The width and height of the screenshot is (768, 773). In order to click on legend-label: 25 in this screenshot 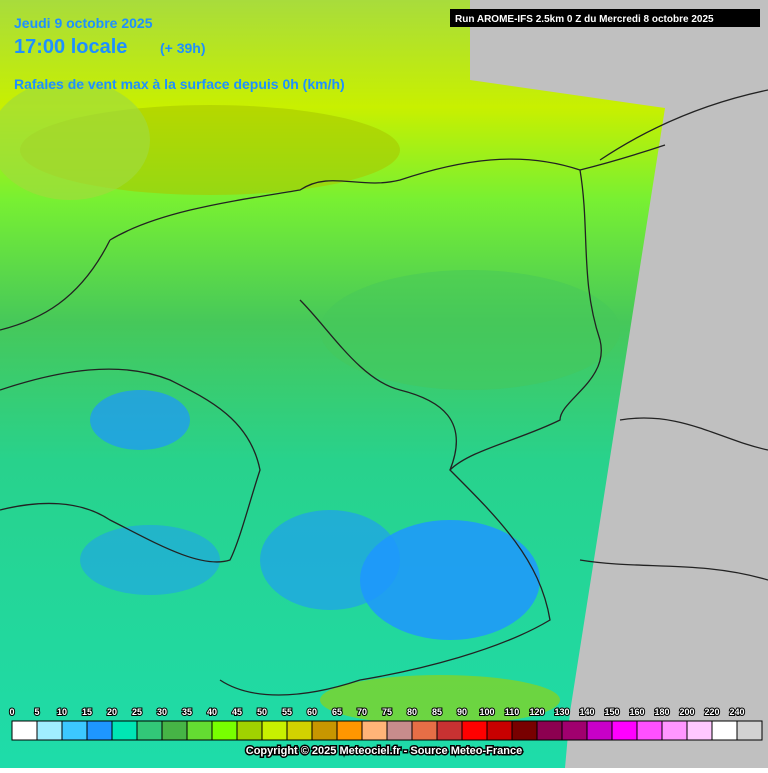, I will do `click(137, 712)`.